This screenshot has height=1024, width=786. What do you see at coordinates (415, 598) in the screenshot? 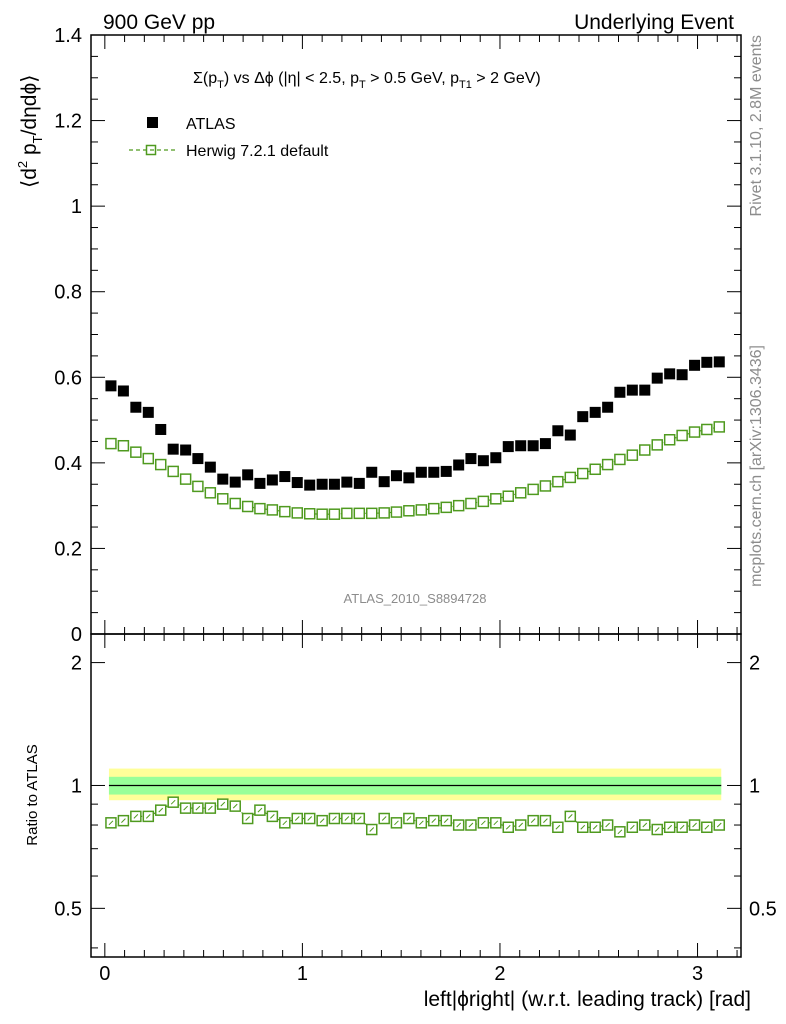
I see `analysis-watermark: ATLAS_2010_S8894728` at bounding box center [415, 598].